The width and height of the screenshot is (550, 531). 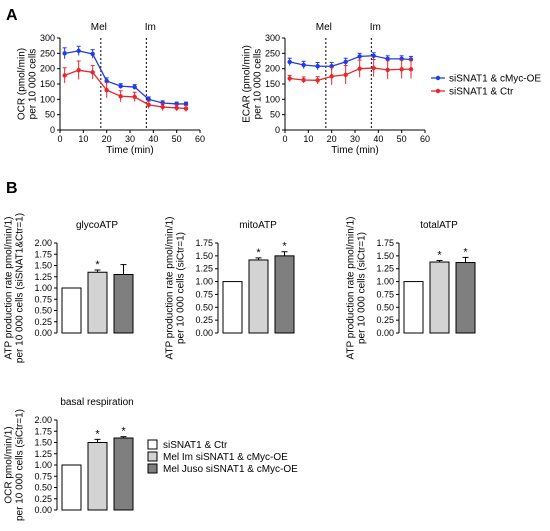 What do you see at coordinates (153, 139) in the screenshot?
I see `ocr-xtick-label: 40` at bounding box center [153, 139].